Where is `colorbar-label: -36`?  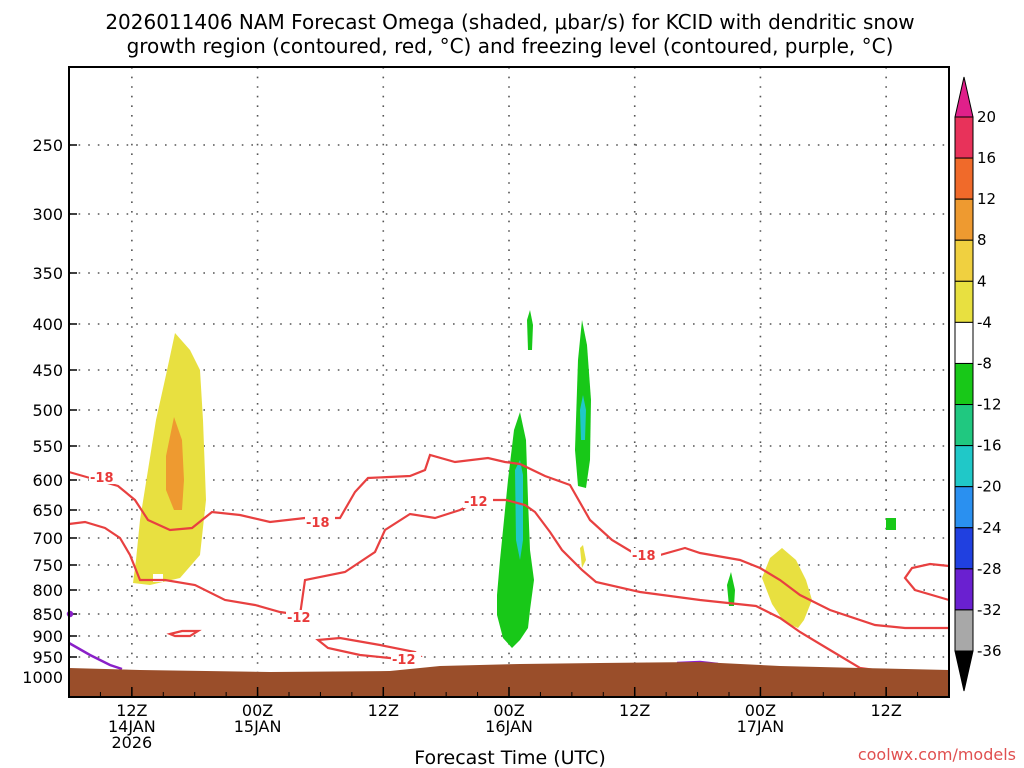 colorbar-label: -36 is located at coordinates (989, 651).